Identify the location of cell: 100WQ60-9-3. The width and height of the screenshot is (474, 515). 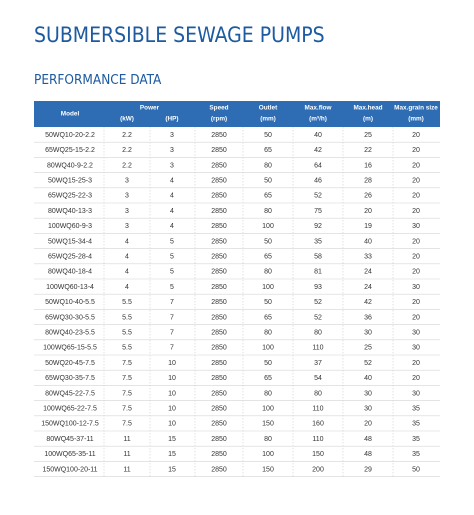
(70, 226).